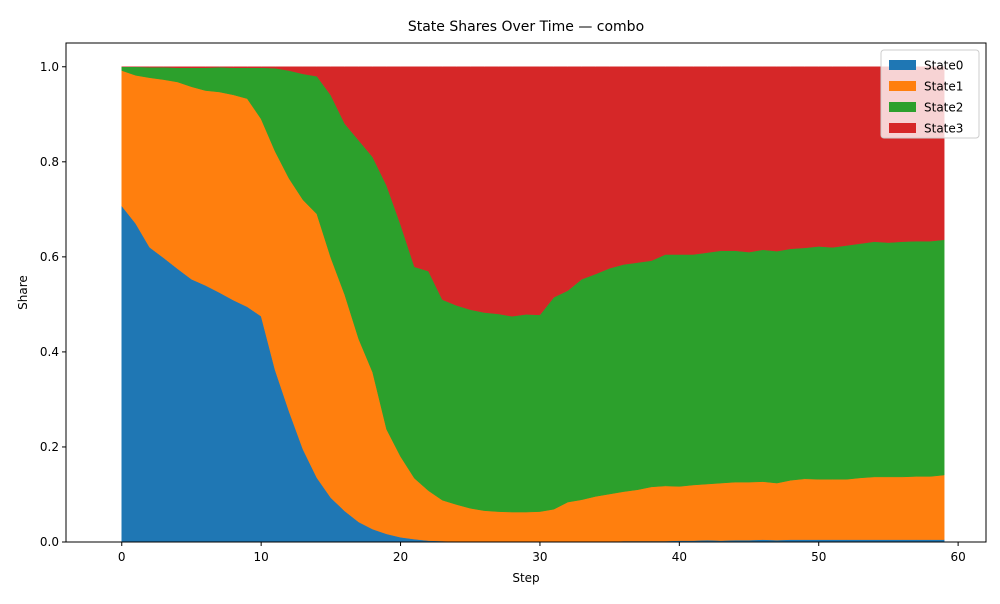 Image resolution: width=1000 pixels, height=604 pixels. What do you see at coordinates (23, 292) in the screenshot?
I see `y-axis-label: Share` at bounding box center [23, 292].